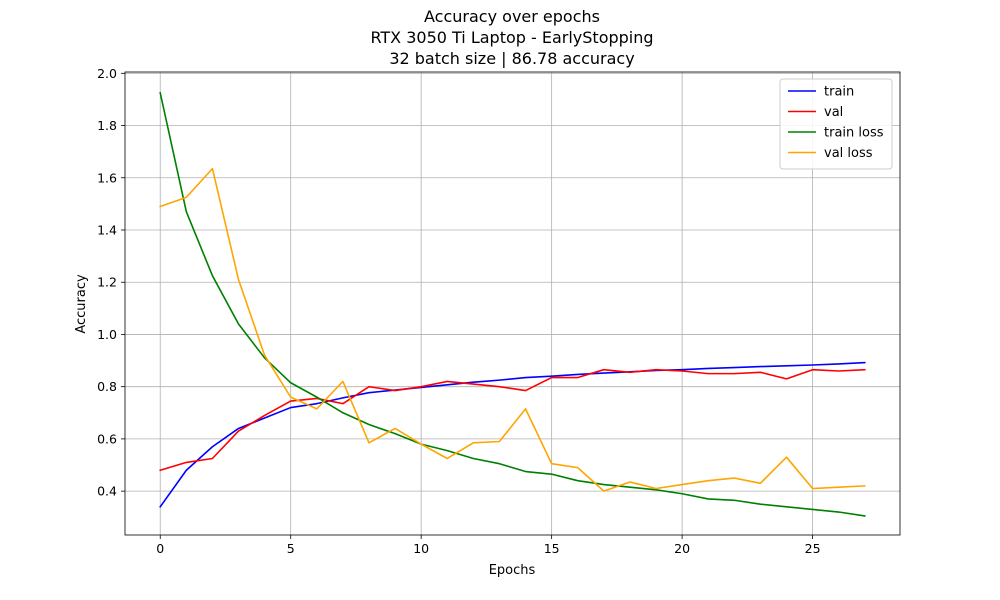 This screenshot has width=1000, height=600. I want to click on y-tick-label: 0.4, so click(107, 491).